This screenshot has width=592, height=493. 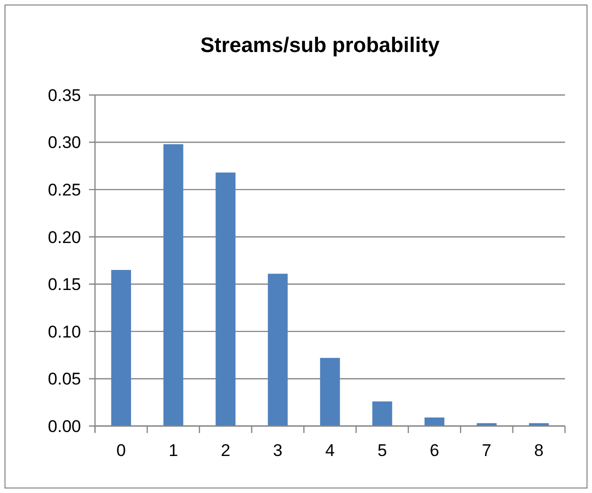 What do you see at coordinates (64, 379) in the screenshot?
I see `y-tick-label: 0.05` at bounding box center [64, 379].